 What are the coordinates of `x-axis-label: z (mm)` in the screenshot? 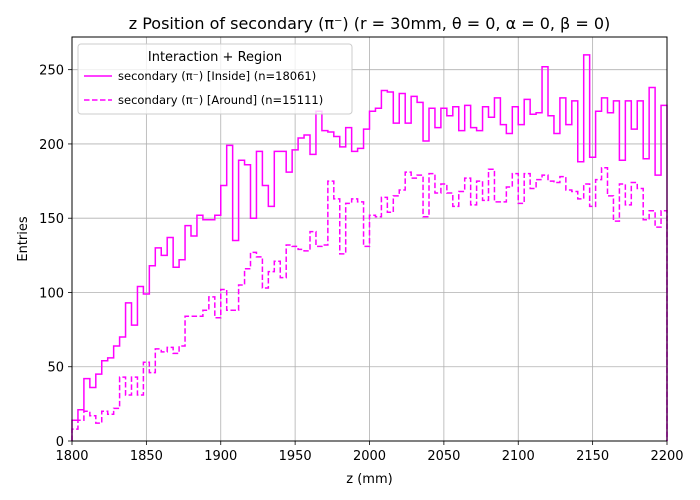 It's located at (369, 479).